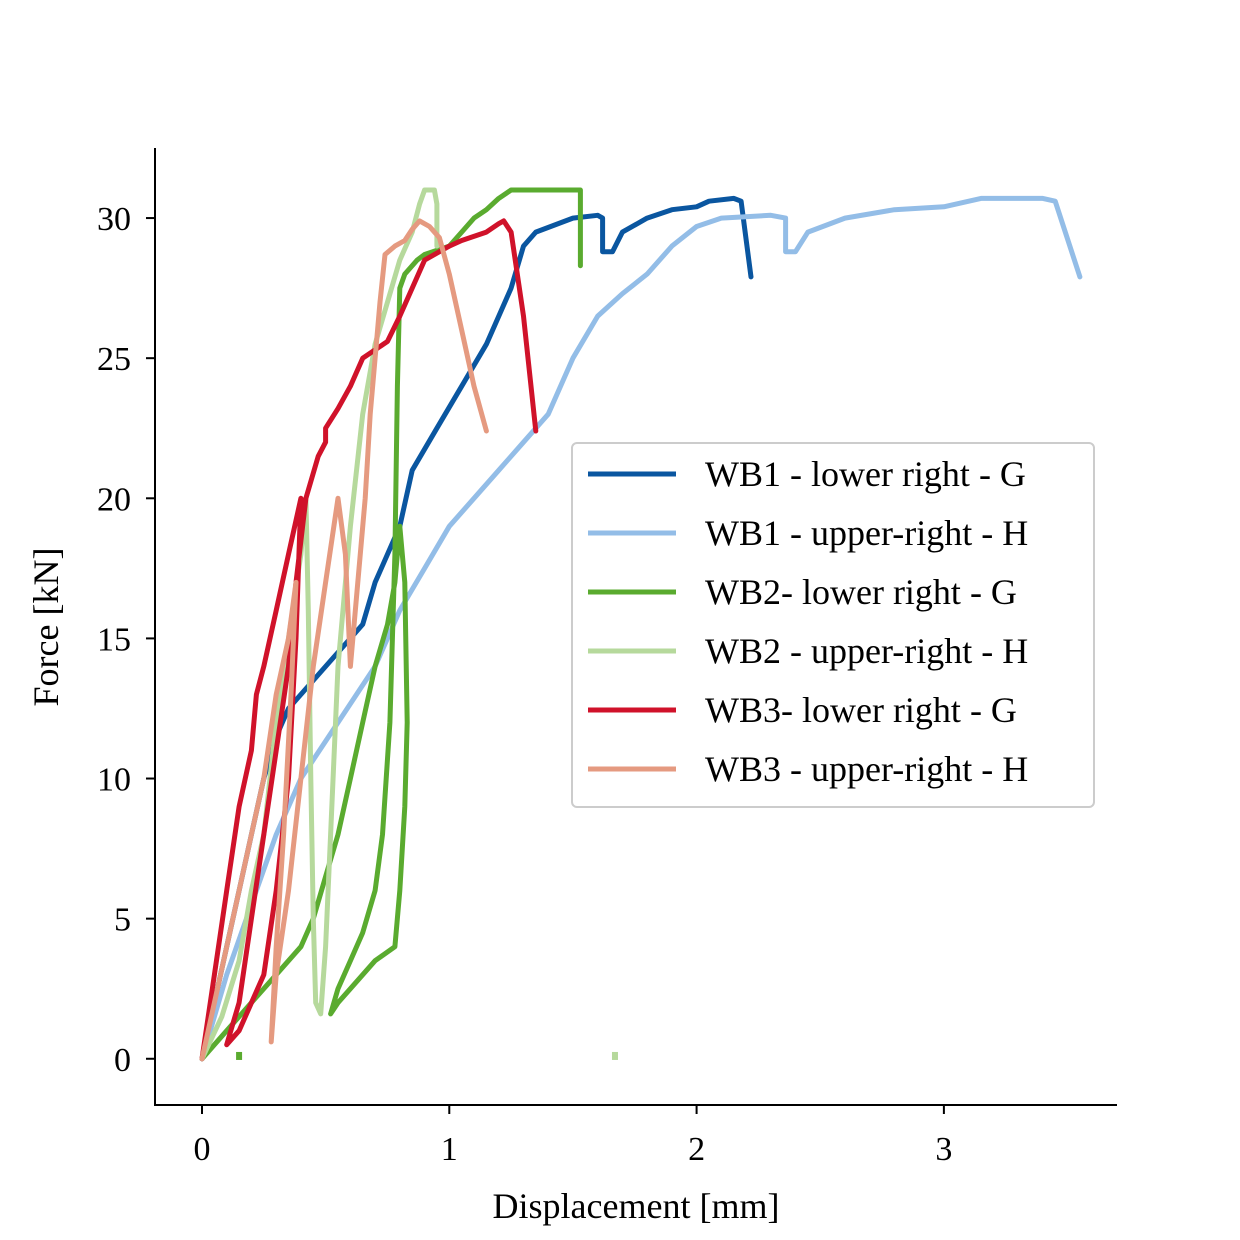  Describe the element at coordinates (866, 651) in the screenshot. I see `legend-label: WB2 - upper-right - H` at that location.